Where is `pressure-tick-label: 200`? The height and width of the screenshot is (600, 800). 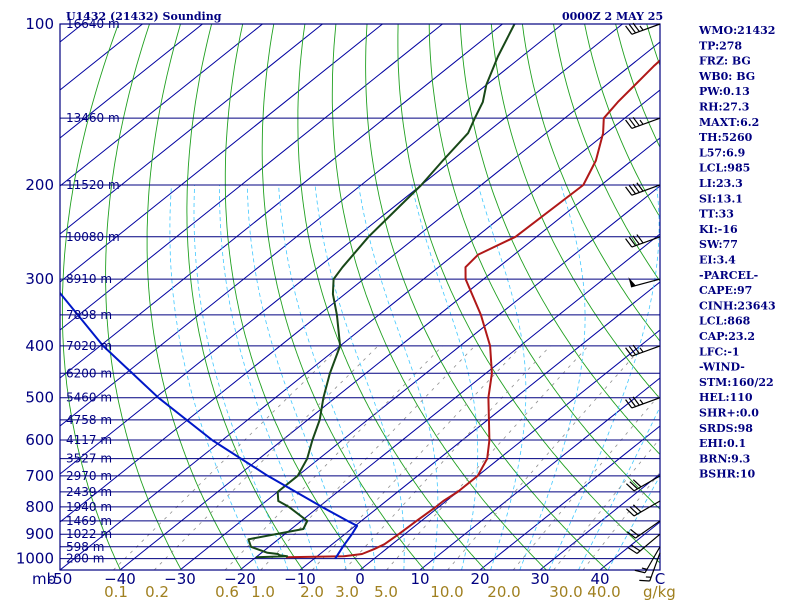
pressure-tick-label: 200 is located at coordinates (39, 185).